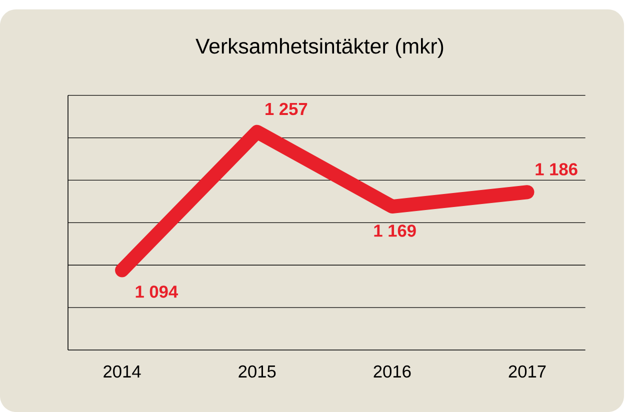 The height and width of the screenshot is (412, 628). Describe the element at coordinates (392, 371) in the screenshot. I see `x-tick-label: 2016` at that location.